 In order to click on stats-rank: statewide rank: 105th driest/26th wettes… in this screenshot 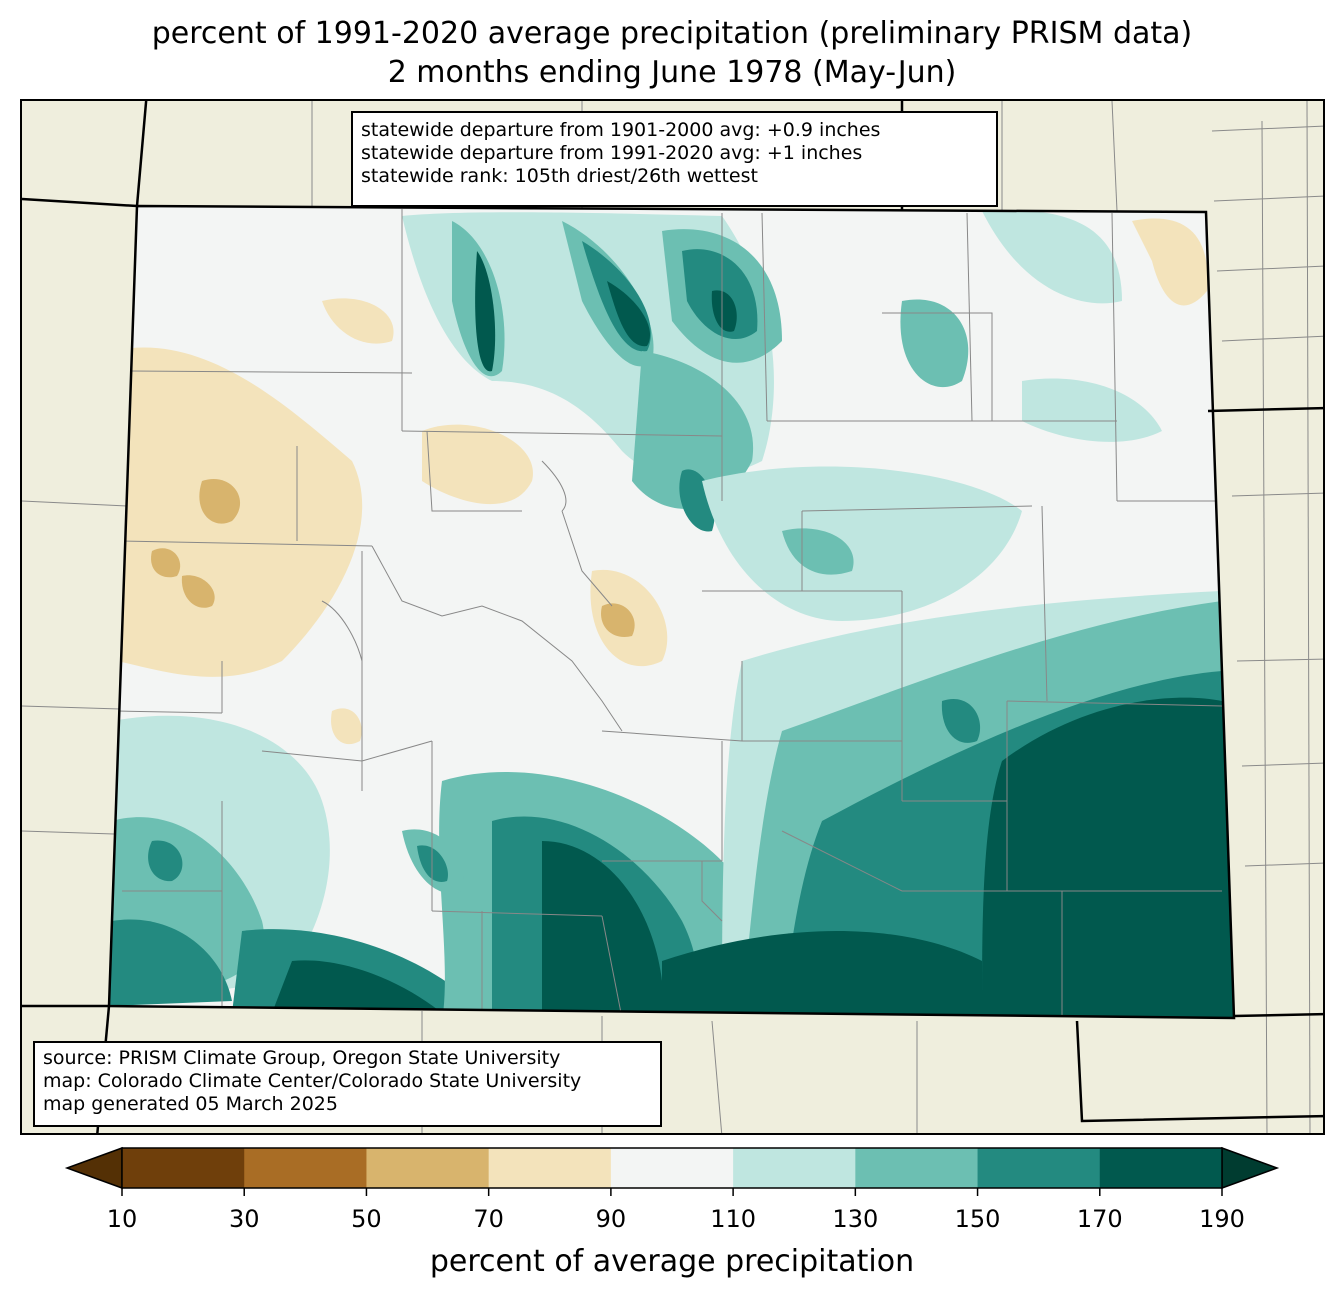, I will do `click(559, 176)`.